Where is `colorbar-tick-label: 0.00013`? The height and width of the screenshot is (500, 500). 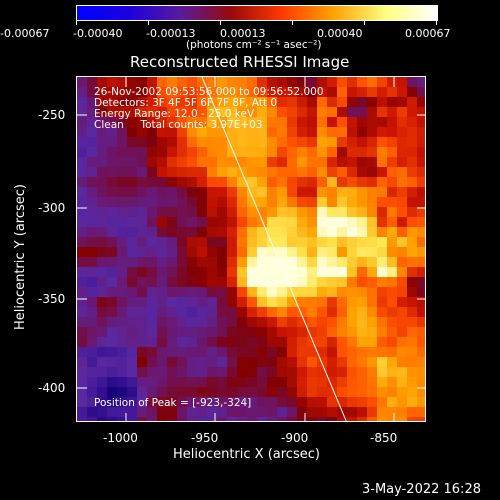
colorbar-tick-label: 0.00013 is located at coordinates (243, 33).